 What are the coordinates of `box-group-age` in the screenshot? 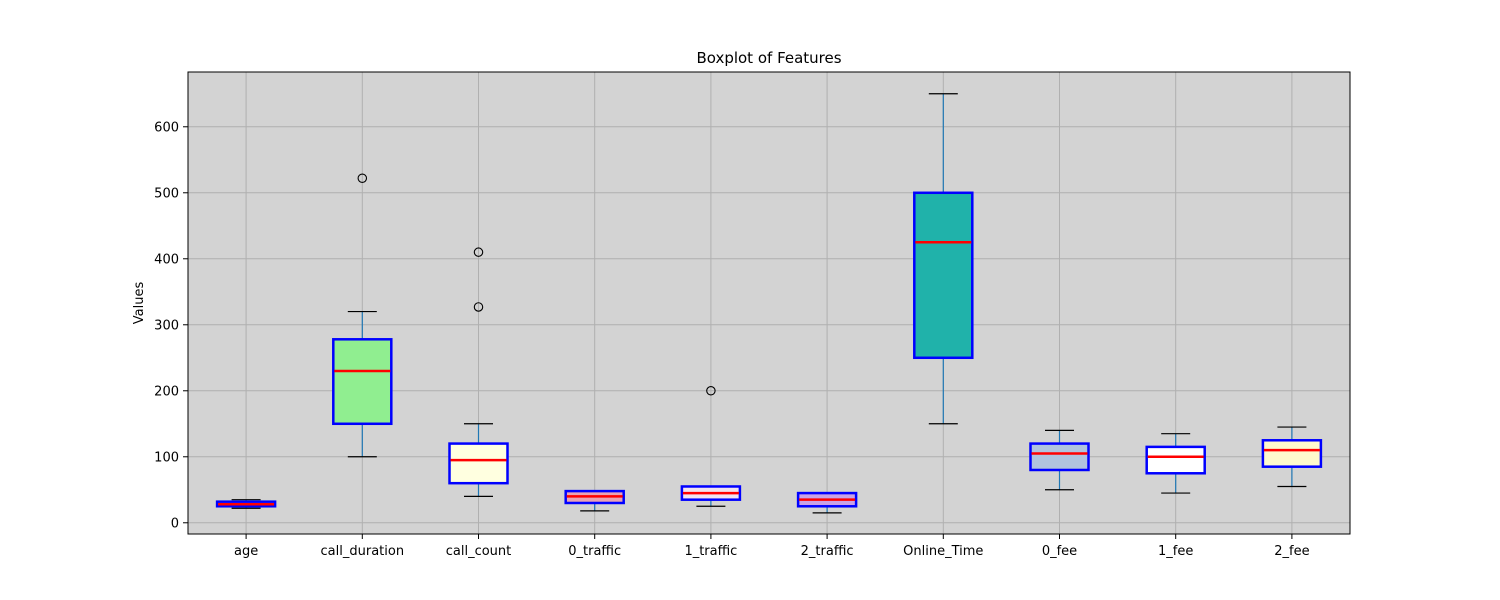 It's located at (246, 504).